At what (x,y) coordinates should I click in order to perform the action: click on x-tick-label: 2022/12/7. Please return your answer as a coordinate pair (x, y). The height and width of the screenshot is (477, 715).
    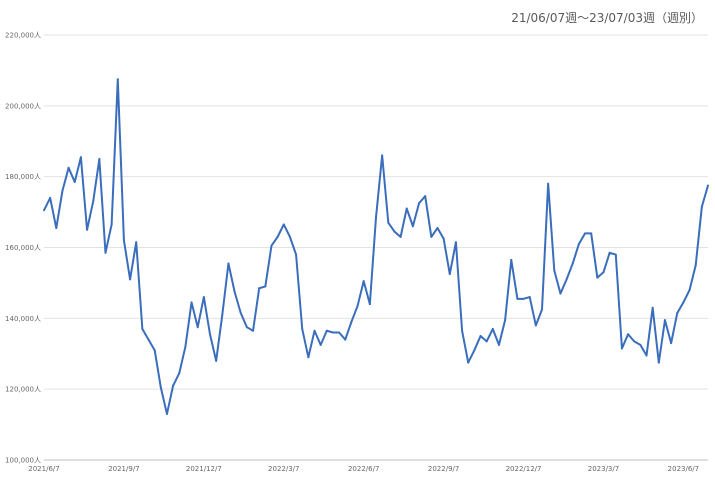
    Looking at the image, I should click on (524, 469).